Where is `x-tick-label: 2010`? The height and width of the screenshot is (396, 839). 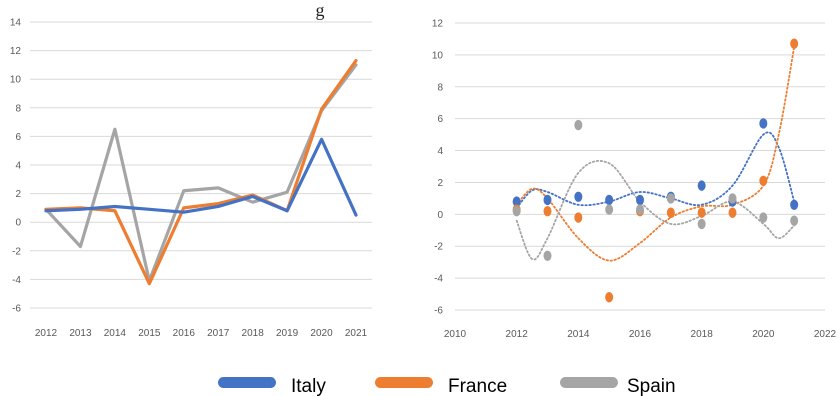
x-tick-label: 2010 is located at coordinates (455, 334).